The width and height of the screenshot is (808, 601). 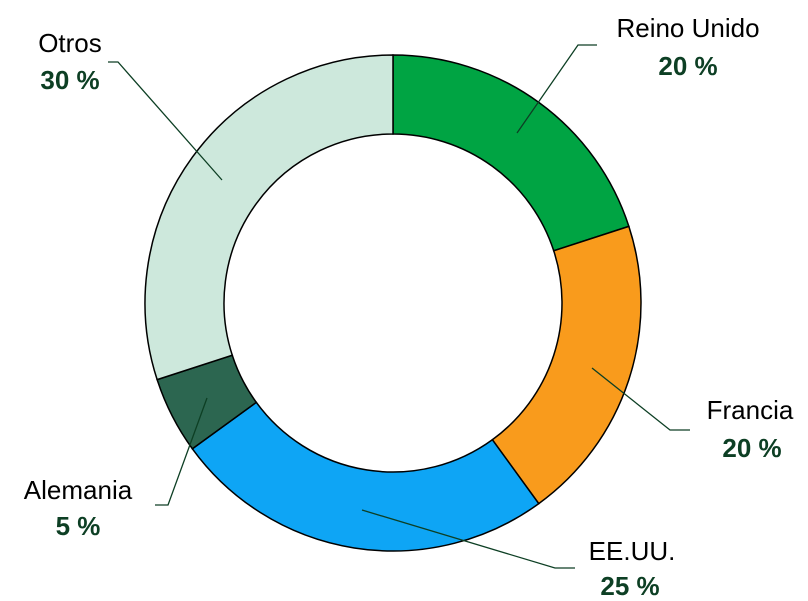 I want to click on label-value: 5 %, so click(x=78, y=526).